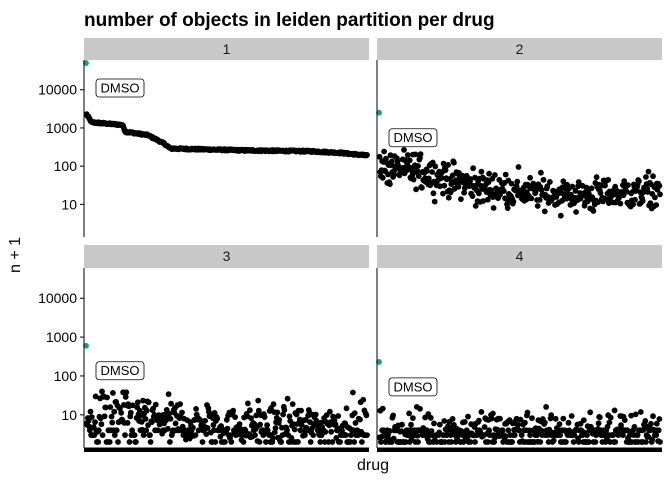 Image resolution: width=672 pixels, height=480 pixels. Describe the element at coordinates (226, 450) in the screenshot. I see `x-axis-ticks` at that location.